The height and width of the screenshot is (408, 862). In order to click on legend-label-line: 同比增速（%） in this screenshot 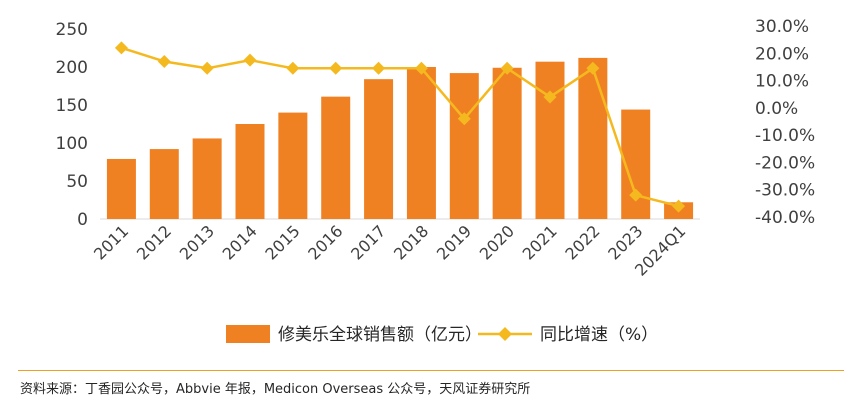, I will do `click(599, 335)`.